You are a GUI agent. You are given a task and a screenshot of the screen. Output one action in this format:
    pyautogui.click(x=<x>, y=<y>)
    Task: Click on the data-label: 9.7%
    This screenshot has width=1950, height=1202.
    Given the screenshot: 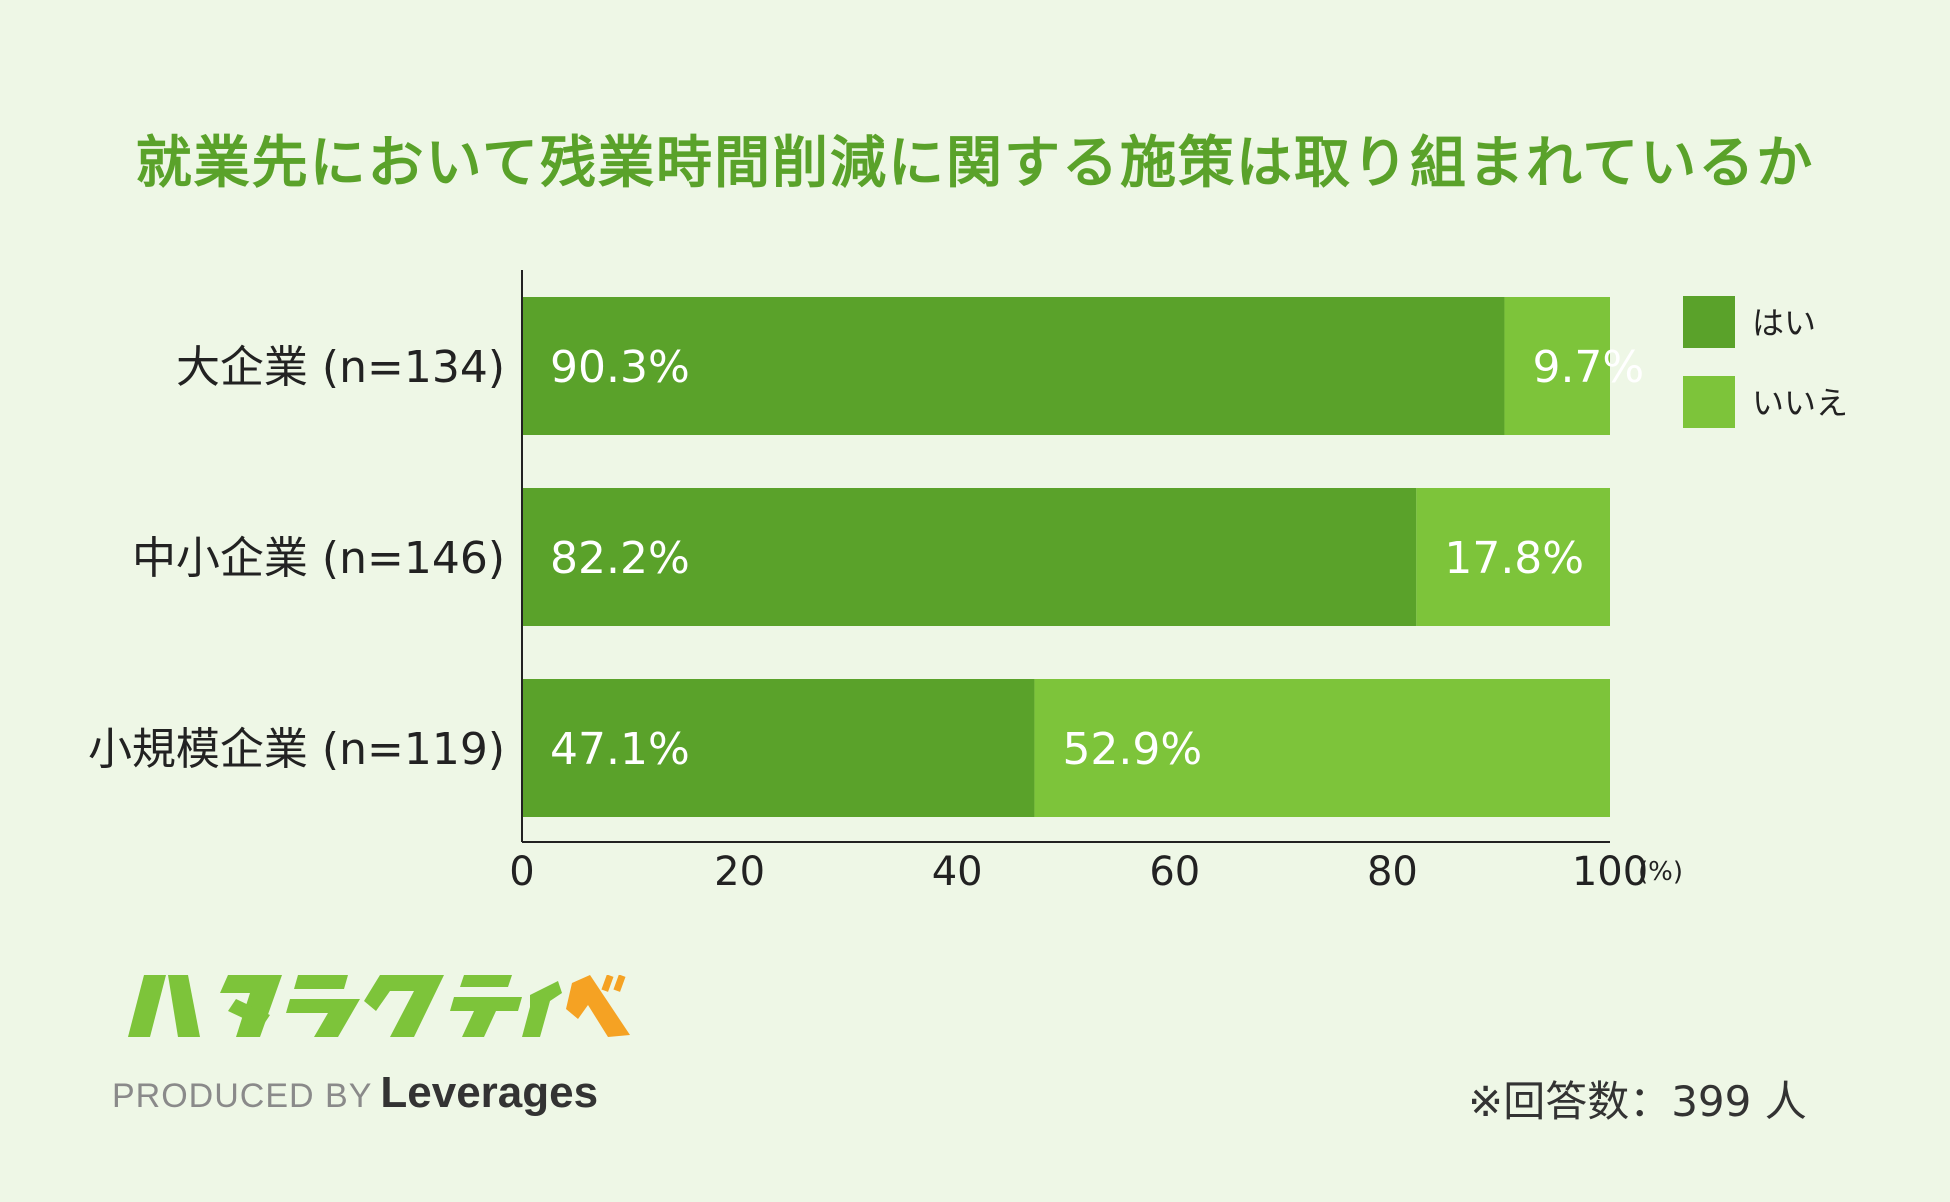 What is the action you would take?
    pyautogui.click(x=1588, y=367)
    